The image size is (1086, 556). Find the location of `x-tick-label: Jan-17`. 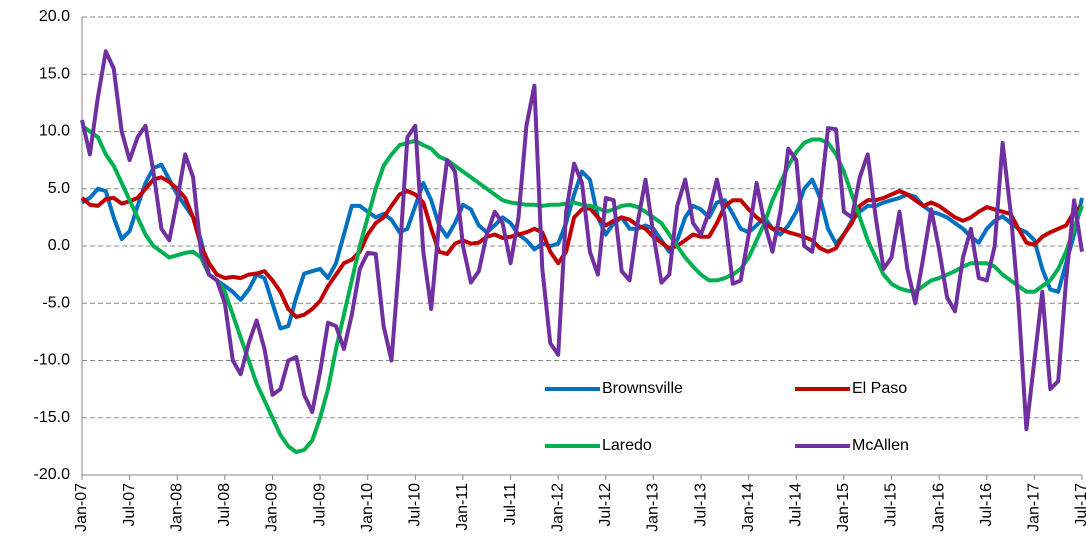

x-tick-label: Jan-17 is located at coordinates (1034, 507).